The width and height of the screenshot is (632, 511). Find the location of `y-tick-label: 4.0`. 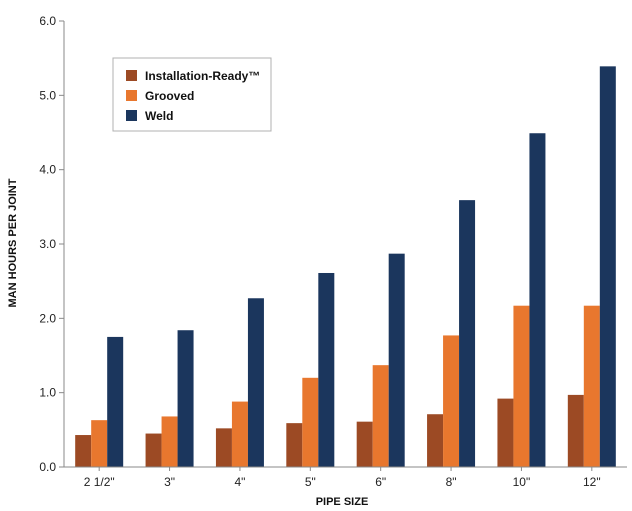

y-tick-label: 4.0 is located at coordinates (47, 170).